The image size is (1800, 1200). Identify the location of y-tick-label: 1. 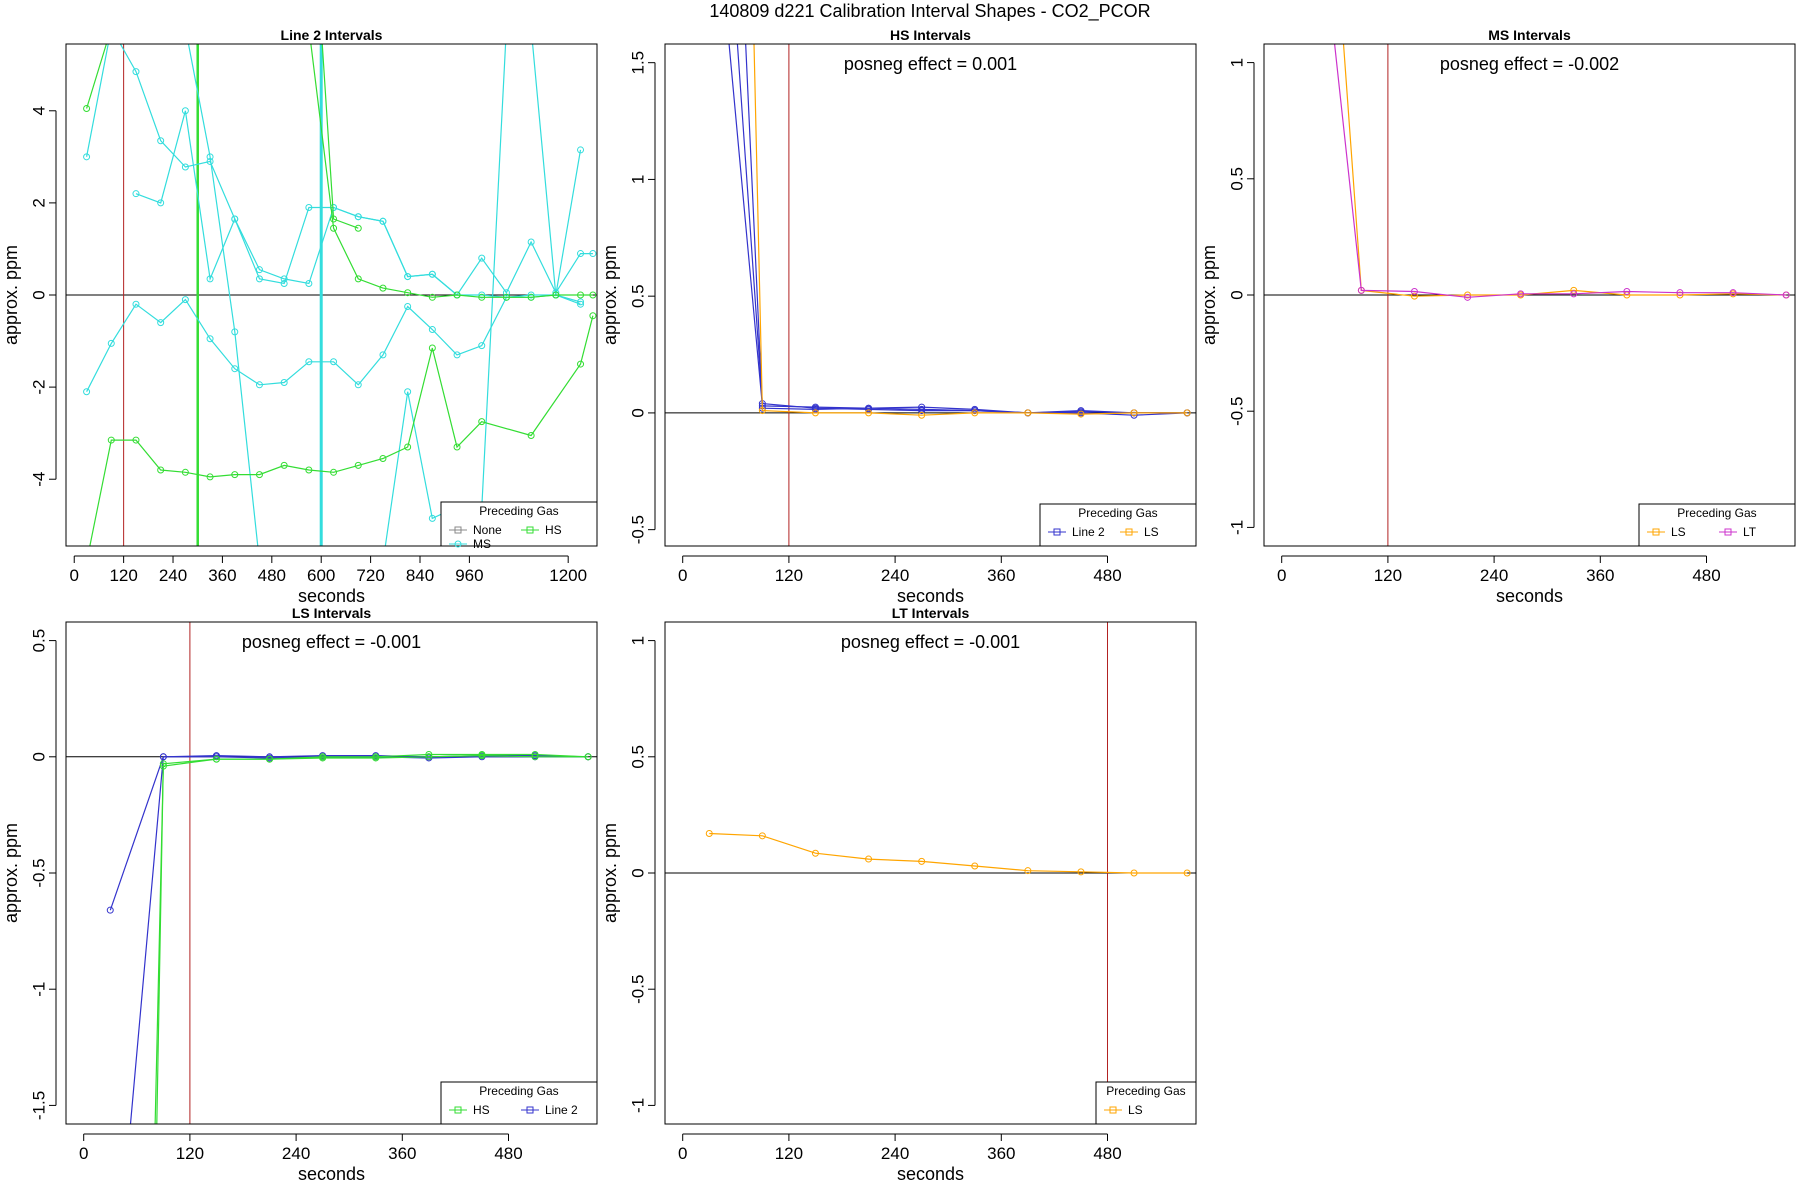
(1237, 62).